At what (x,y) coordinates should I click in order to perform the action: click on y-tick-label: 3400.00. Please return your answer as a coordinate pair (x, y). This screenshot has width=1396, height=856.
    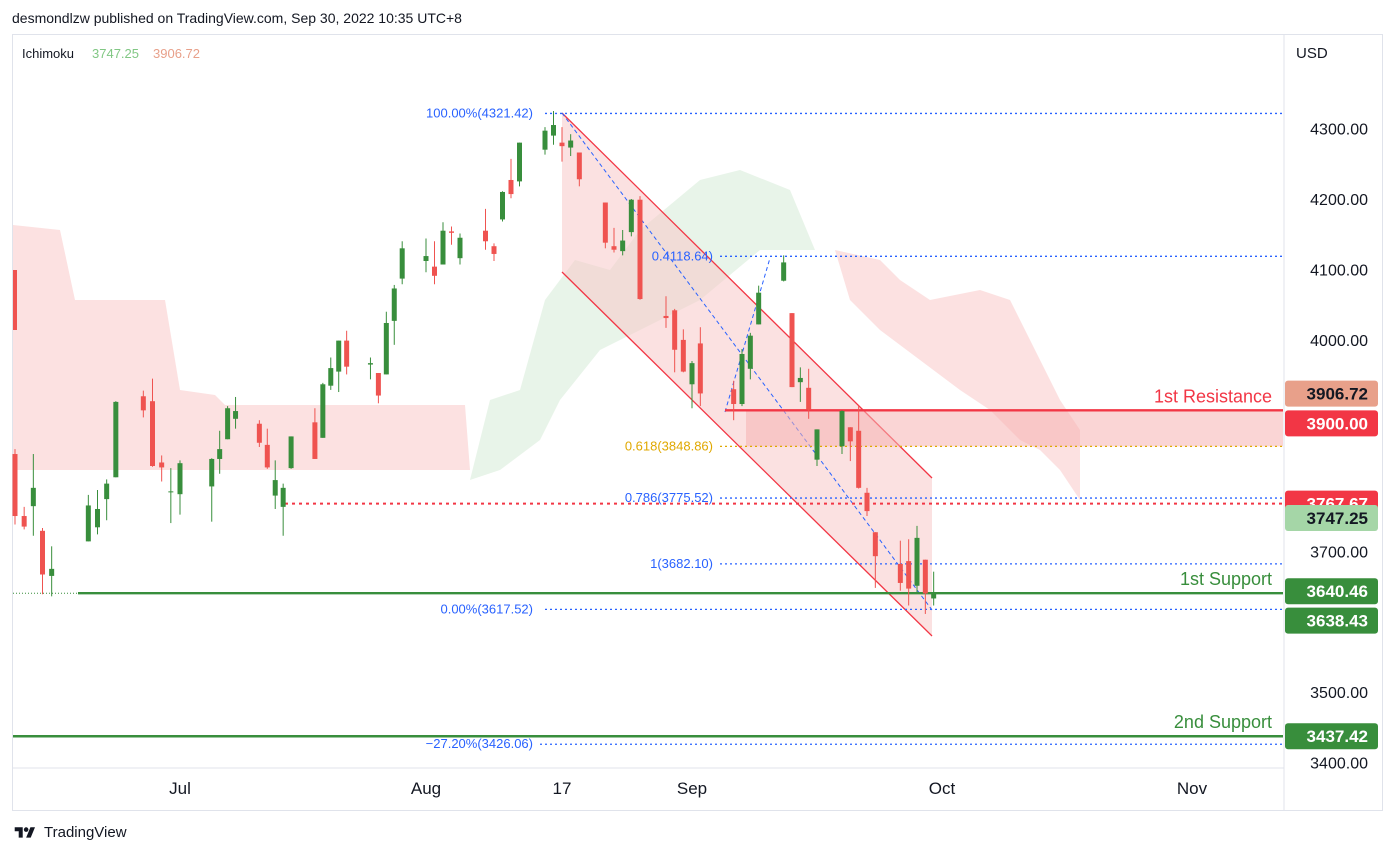
    Looking at the image, I should click on (1339, 764).